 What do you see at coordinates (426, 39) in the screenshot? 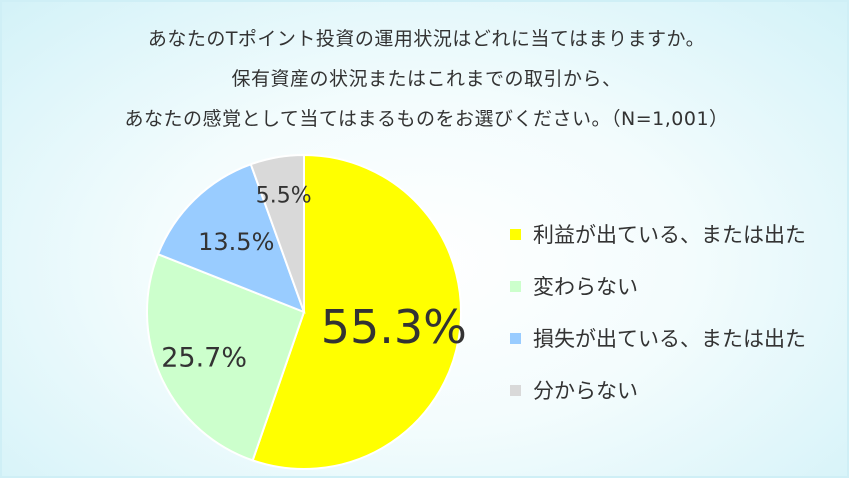
I see `chart-title-line-1: あなたのTポイント投資の運用状況はどれに当てはまりますか。` at bounding box center [426, 39].